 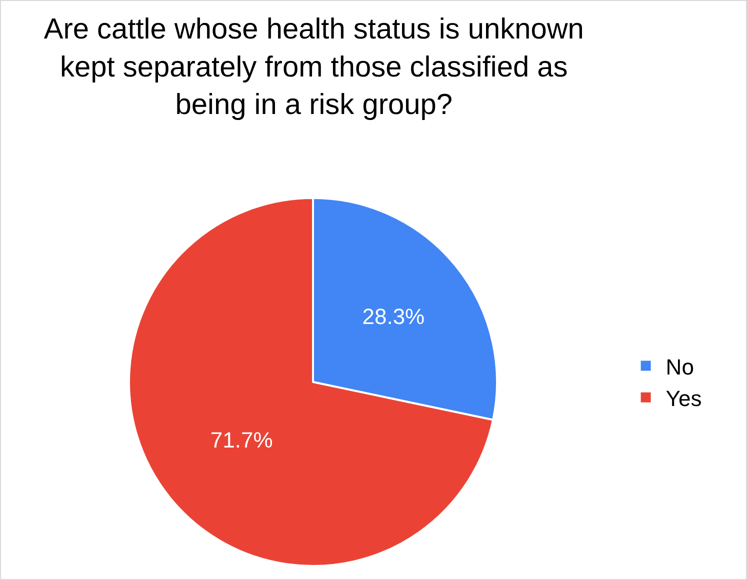 I want to click on chart-title: Are cattle whose health status is unknown kept separately from those classified as being in a risk group?, so click(x=314, y=67).